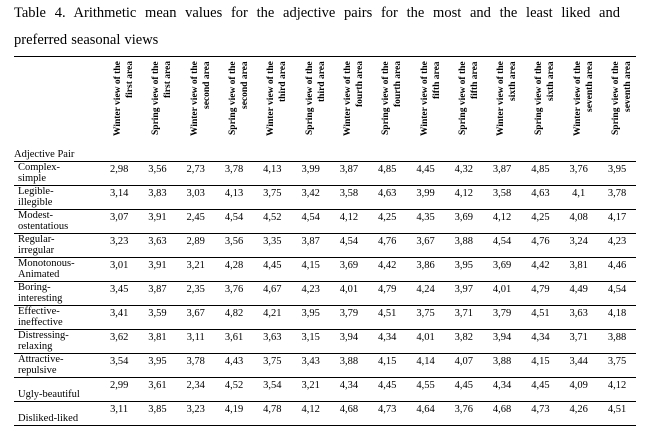 Image resolution: width=649 pixels, height=442 pixels. I want to click on label-line: ineffective, so click(40, 322).